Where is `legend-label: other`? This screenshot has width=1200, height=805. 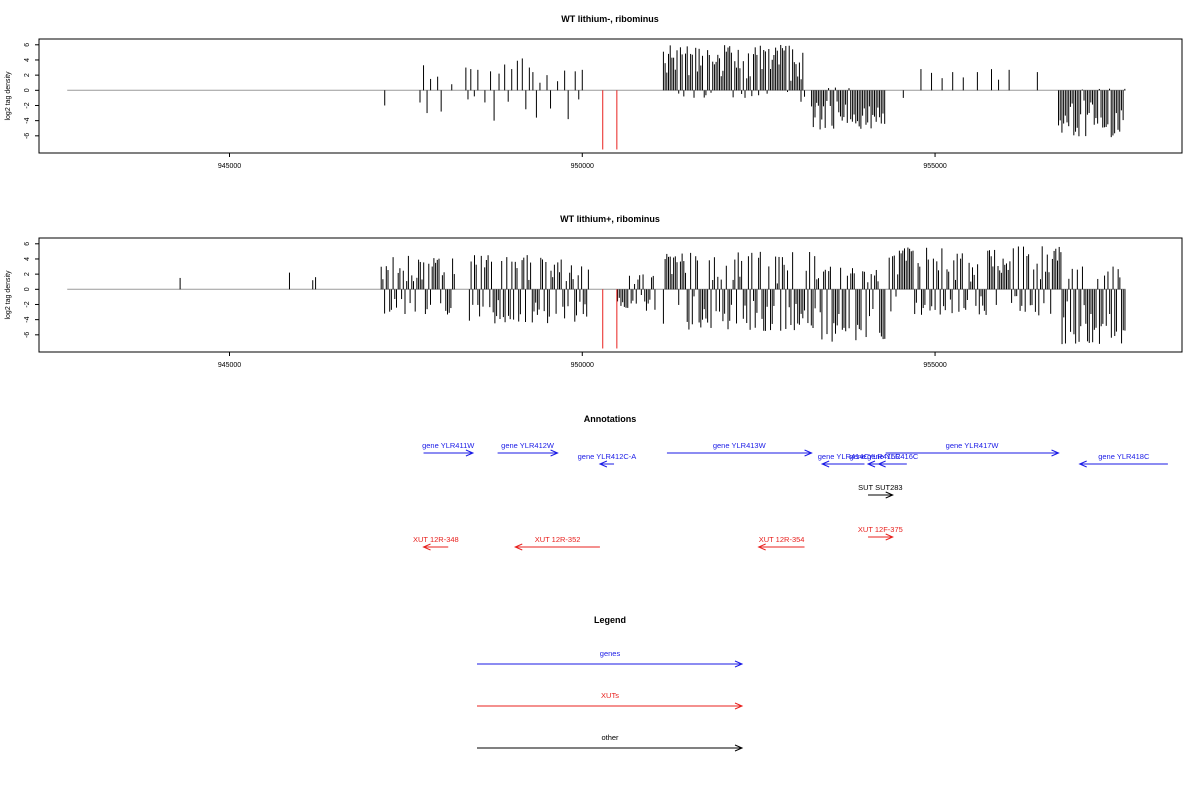 legend-label: other is located at coordinates (610, 737).